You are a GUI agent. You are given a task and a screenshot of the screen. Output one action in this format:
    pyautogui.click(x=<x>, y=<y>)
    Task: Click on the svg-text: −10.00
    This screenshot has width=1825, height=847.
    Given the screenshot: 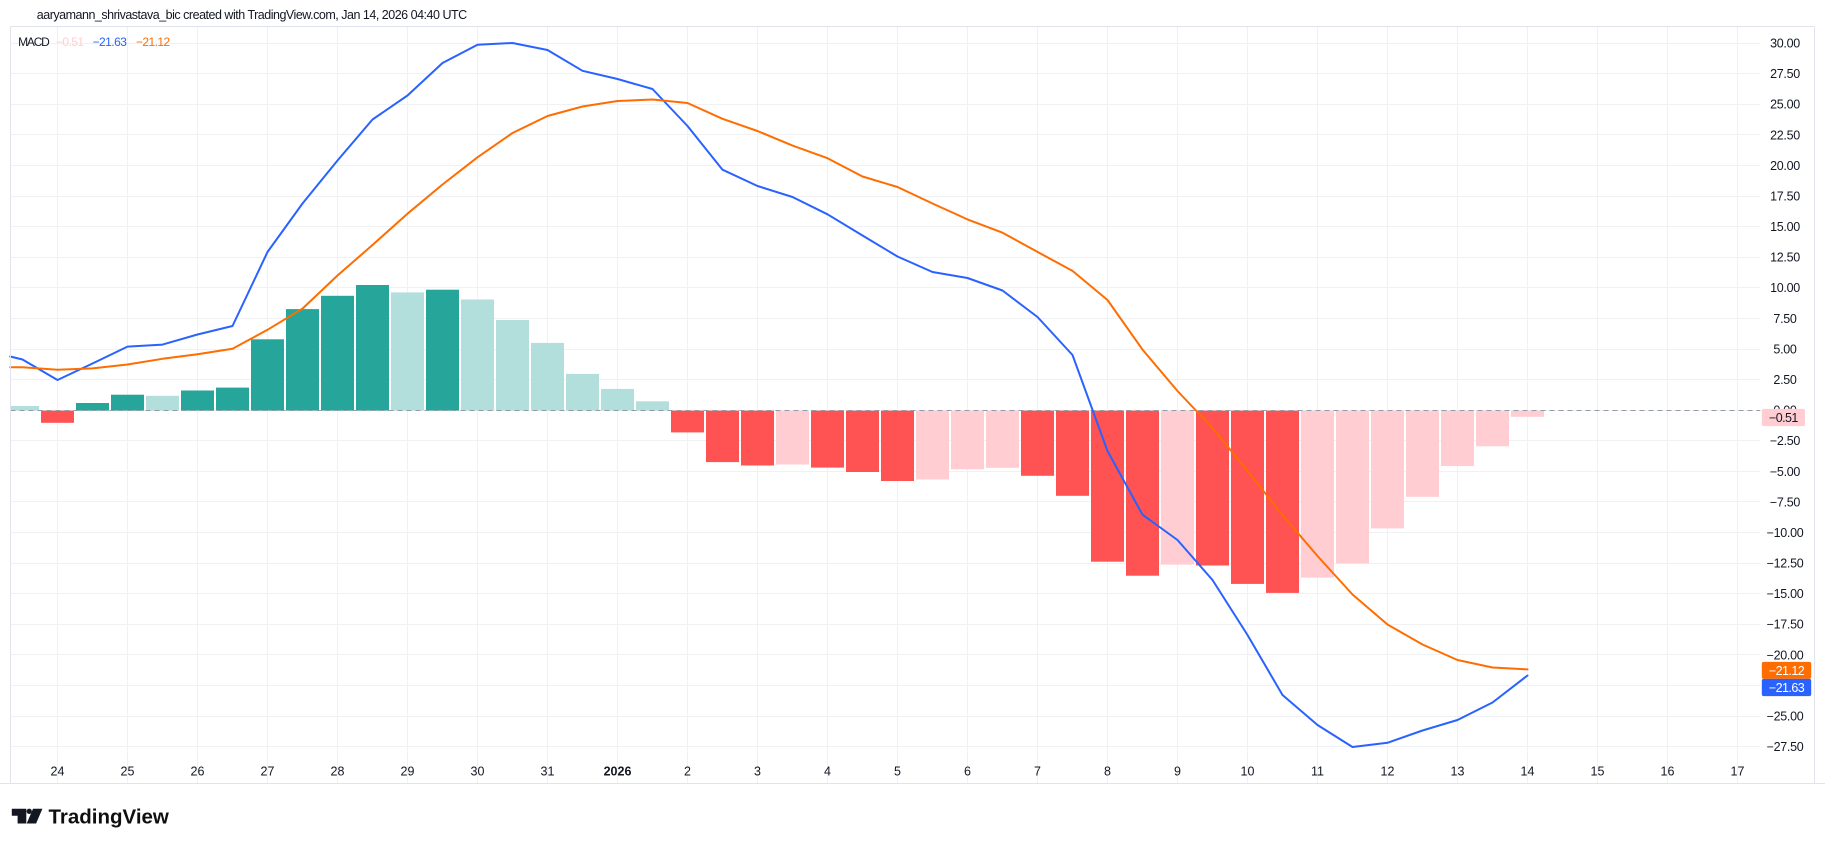 What is the action you would take?
    pyautogui.click(x=1785, y=533)
    